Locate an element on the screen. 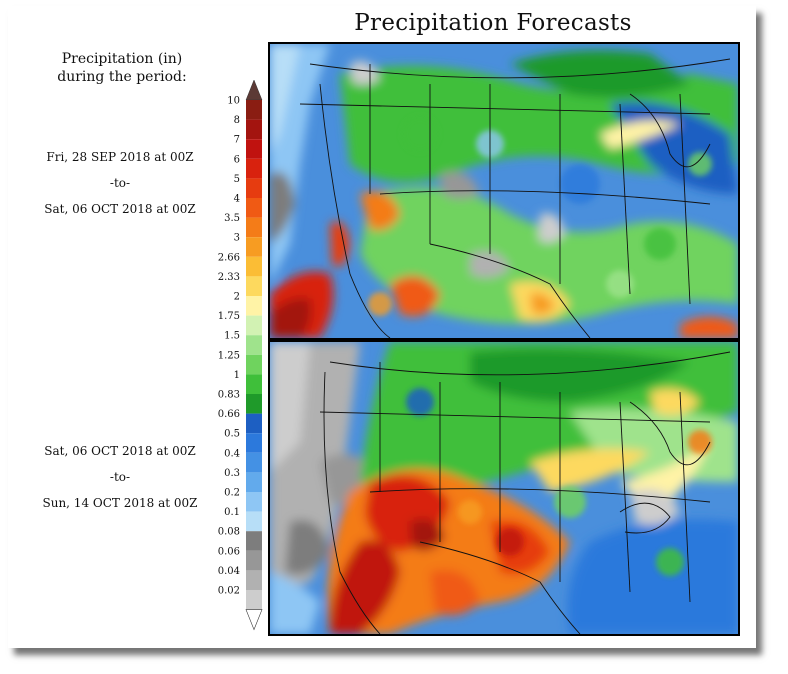 This screenshot has height=674, width=788. scale-tick-label: 1.75 is located at coordinates (229, 316).